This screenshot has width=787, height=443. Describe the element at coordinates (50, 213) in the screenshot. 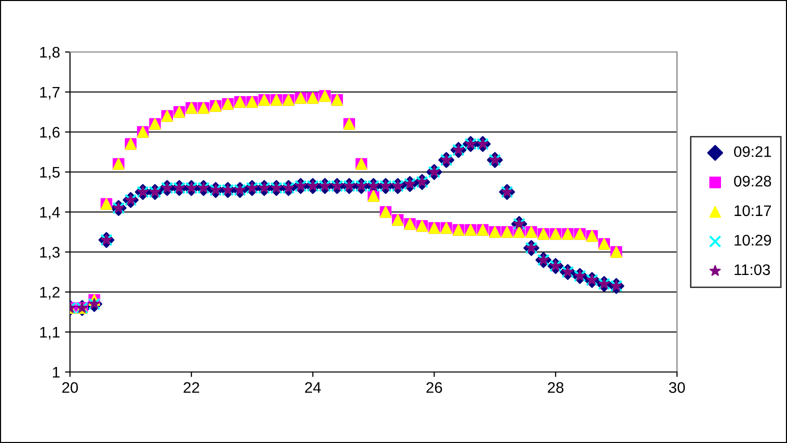

I see `y-tick-label: 1,4` at that location.